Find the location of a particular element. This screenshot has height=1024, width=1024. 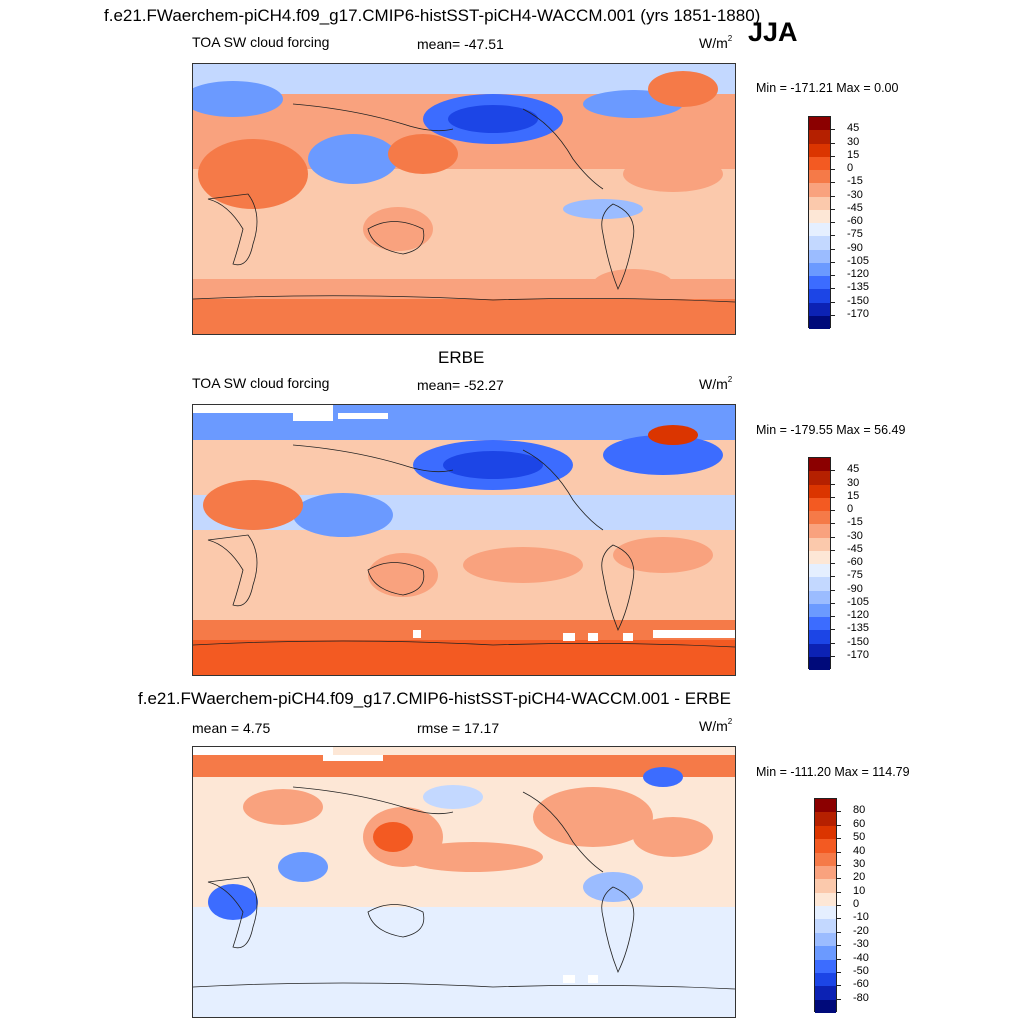

panel-1-units: W/m2 is located at coordinates (716, 42).